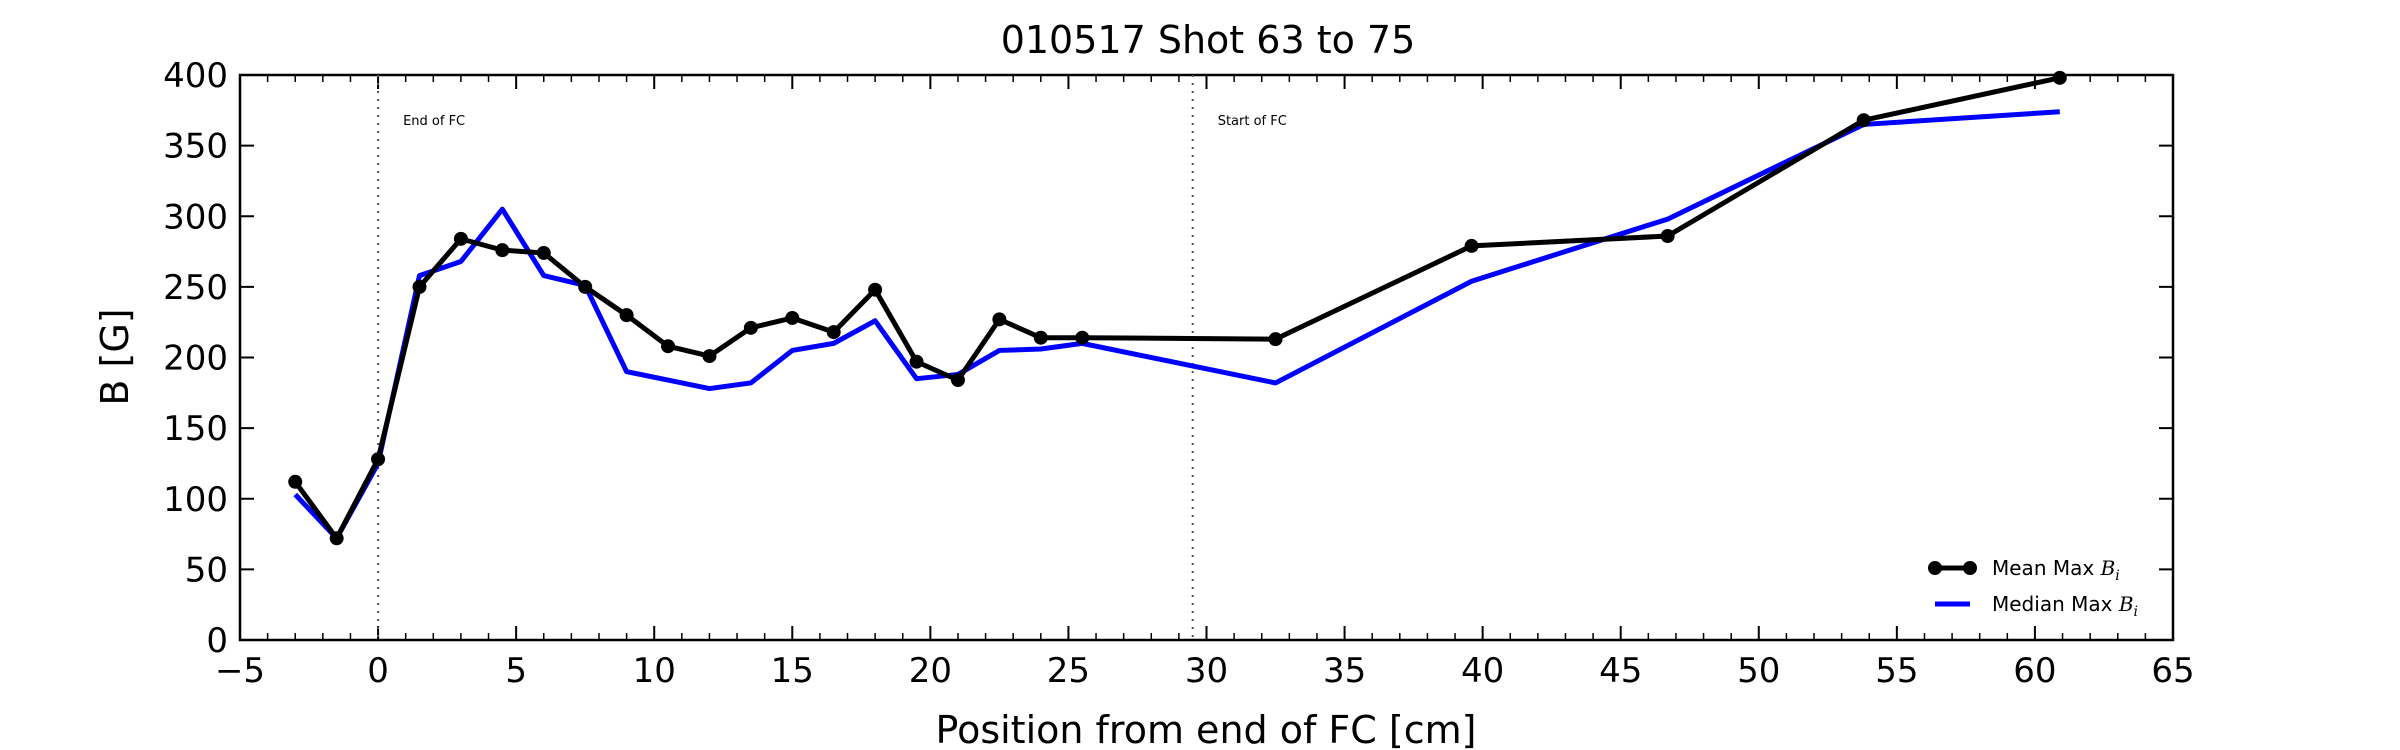 This screenshot has width=2400, height=750. Describe the element at coordinates (1252, 121) in the screenshot. I see `reference-line-label: Start of FC` at that location.